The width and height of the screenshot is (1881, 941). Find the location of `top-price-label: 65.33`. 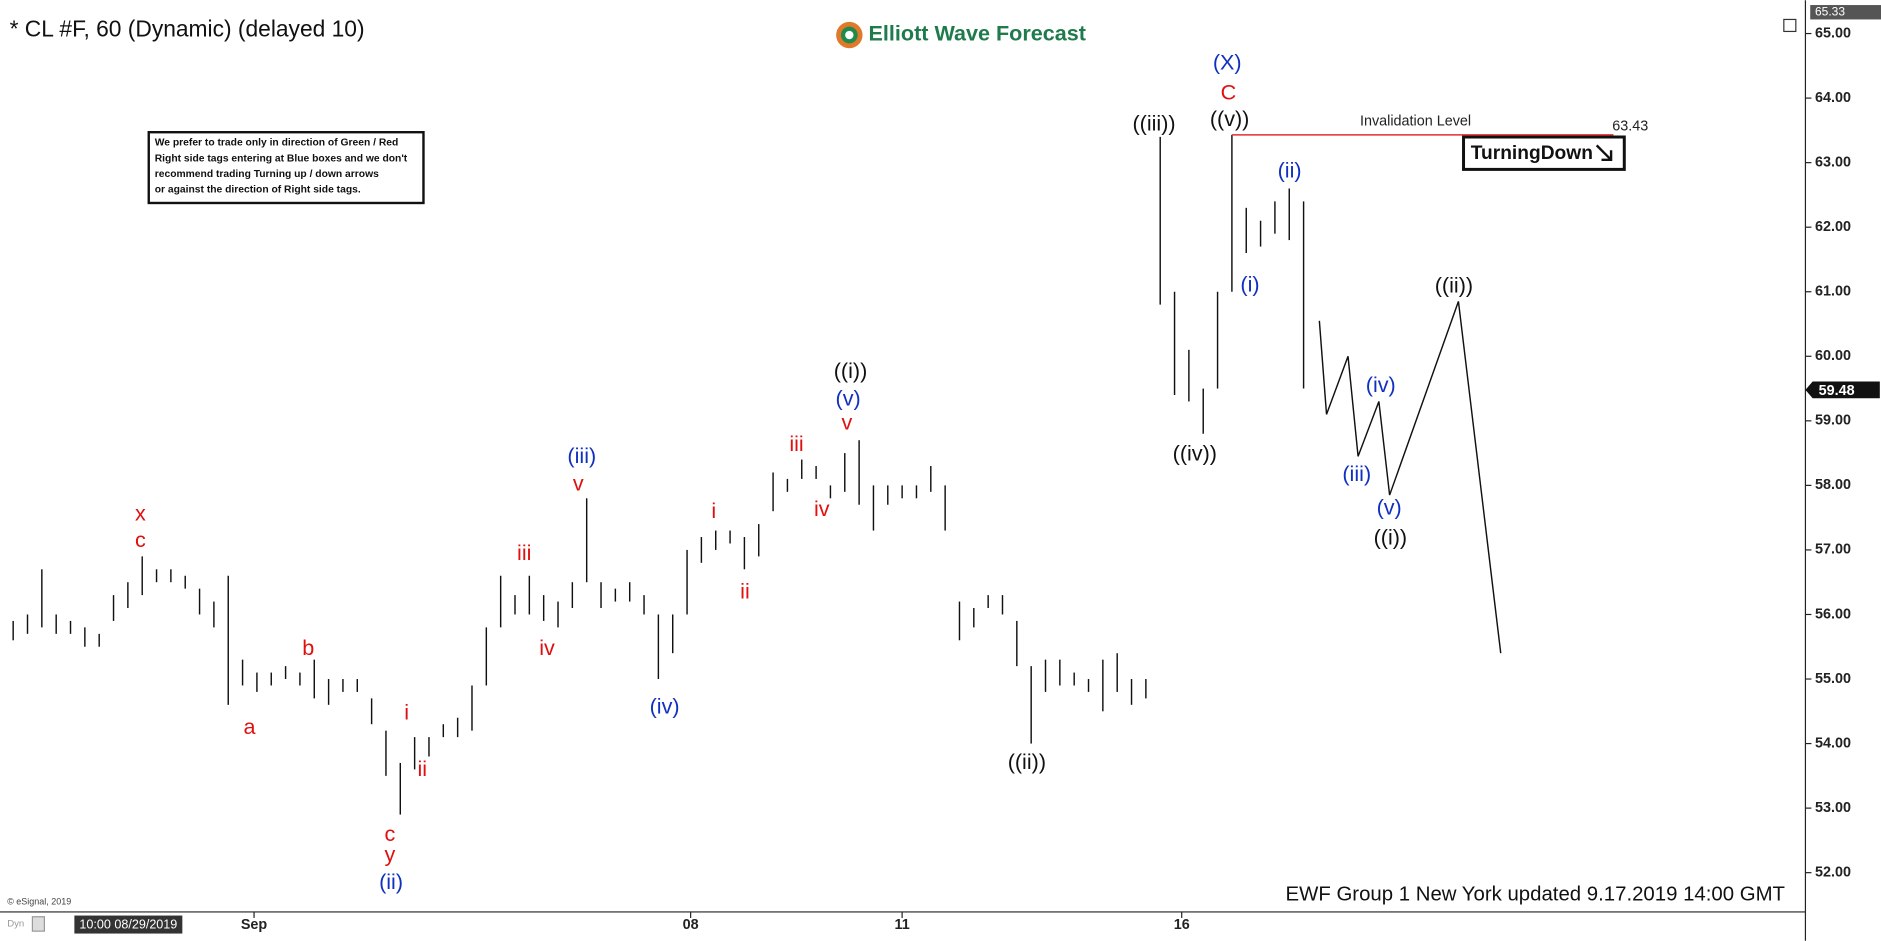

top-price-label: 65.33 is located at coordinates (1830, 11).